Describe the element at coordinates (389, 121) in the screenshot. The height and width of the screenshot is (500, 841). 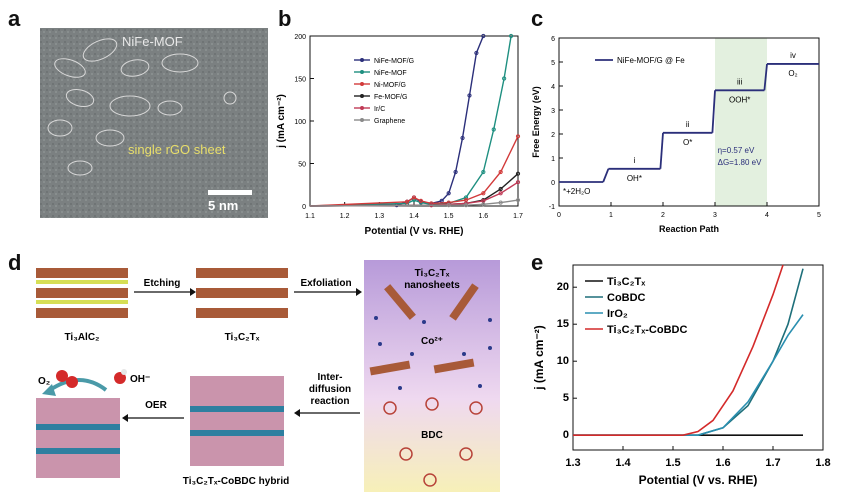
I see `legend-label: Graphene` at that location.